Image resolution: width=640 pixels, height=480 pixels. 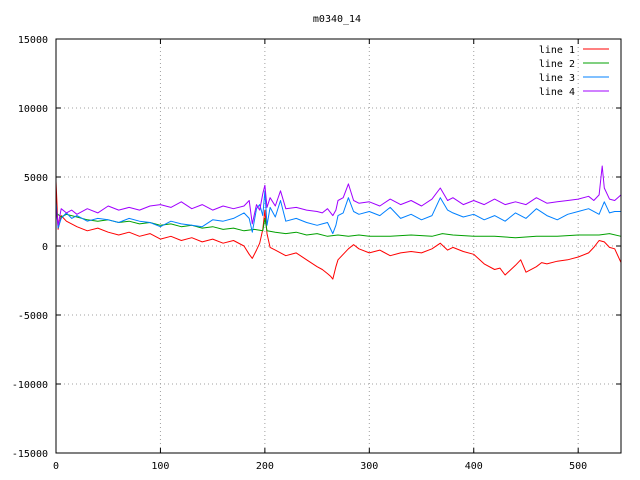 What do you see at coordinates (33, 40) in the screenshot?
I see `y-tick-label: 15000` at bounding box center [33, 40].